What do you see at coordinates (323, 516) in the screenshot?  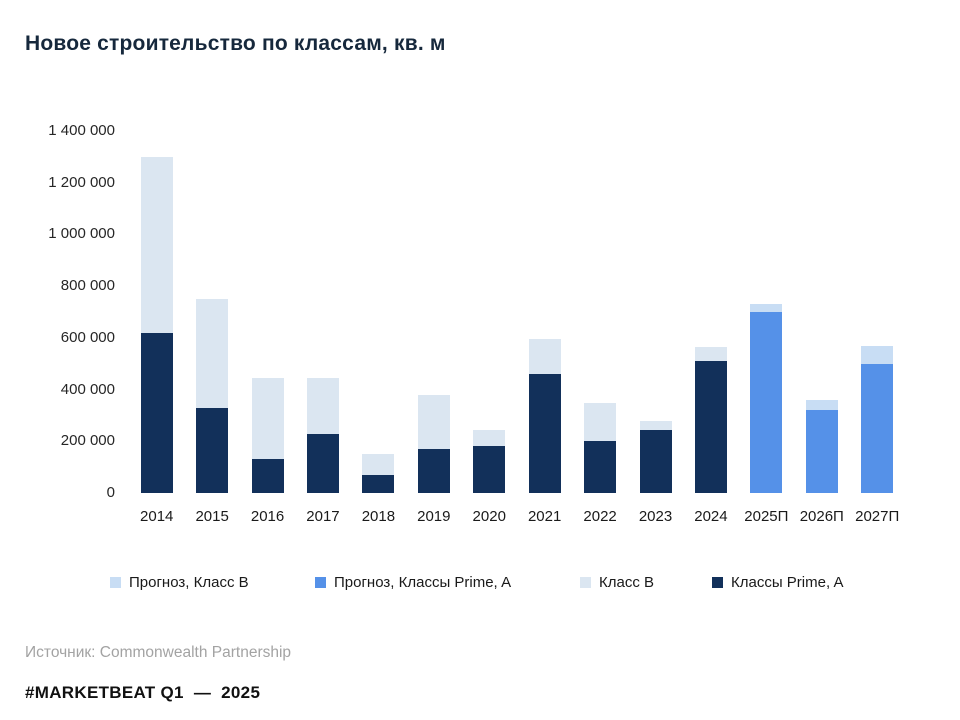 I see `x-axis-label: 2017` at bounding box center [323, 516].